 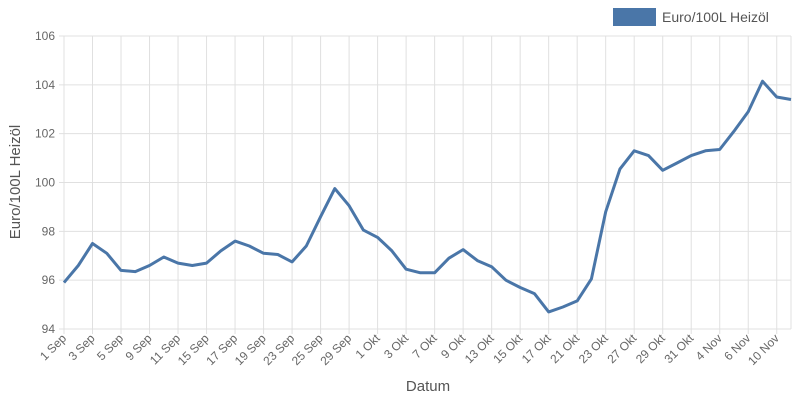 What do you see at coordinates (536, 348) in the screenshot?
I see `x-tick-label: 17 Okt` at bounding box center [536, 348].